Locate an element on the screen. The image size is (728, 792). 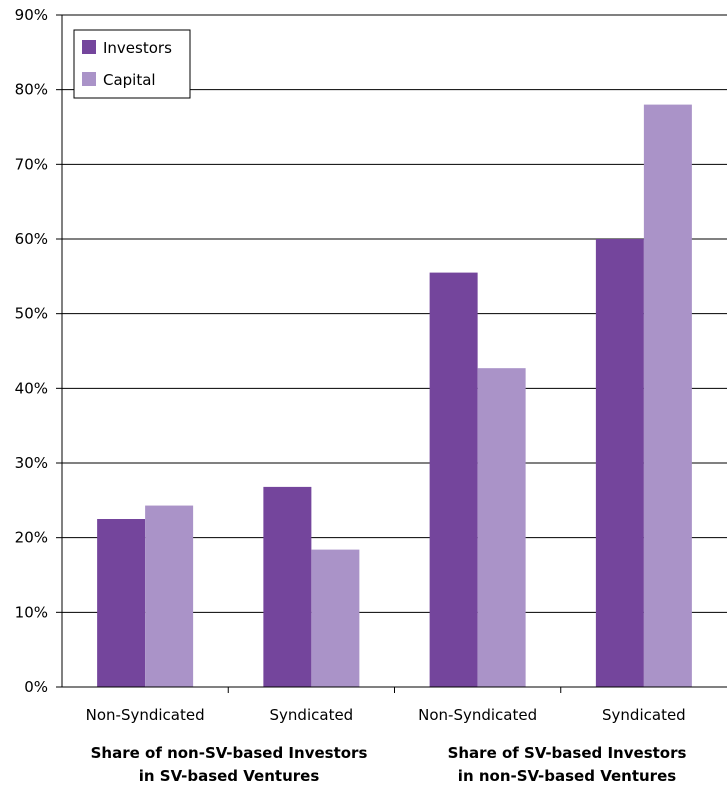
group-label-1-line1: Share of non-SV-based Investors is located at coordinates (229, 753).